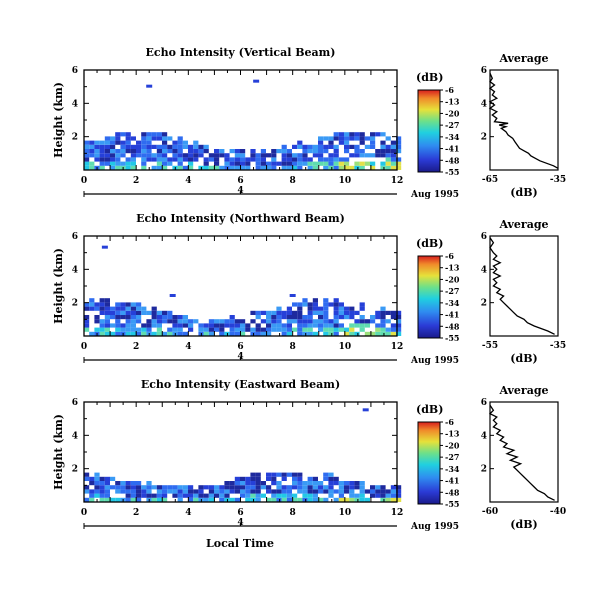 The image size is (610, 598). What do you see at coordinates (452, 149) in the screenshot?
I see `colorbar-tick-label: -41` at bounding box center [452, 149].